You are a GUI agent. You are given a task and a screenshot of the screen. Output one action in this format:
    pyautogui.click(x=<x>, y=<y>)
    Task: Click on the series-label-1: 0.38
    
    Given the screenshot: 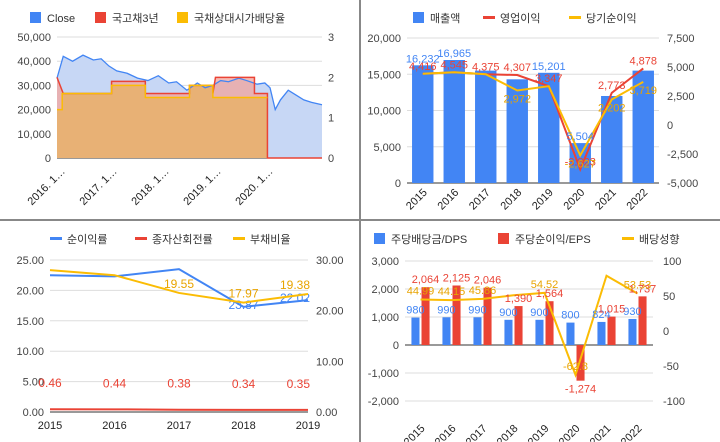 What is the action you would take?
    pyautogui.click(x=179, y=384)
    